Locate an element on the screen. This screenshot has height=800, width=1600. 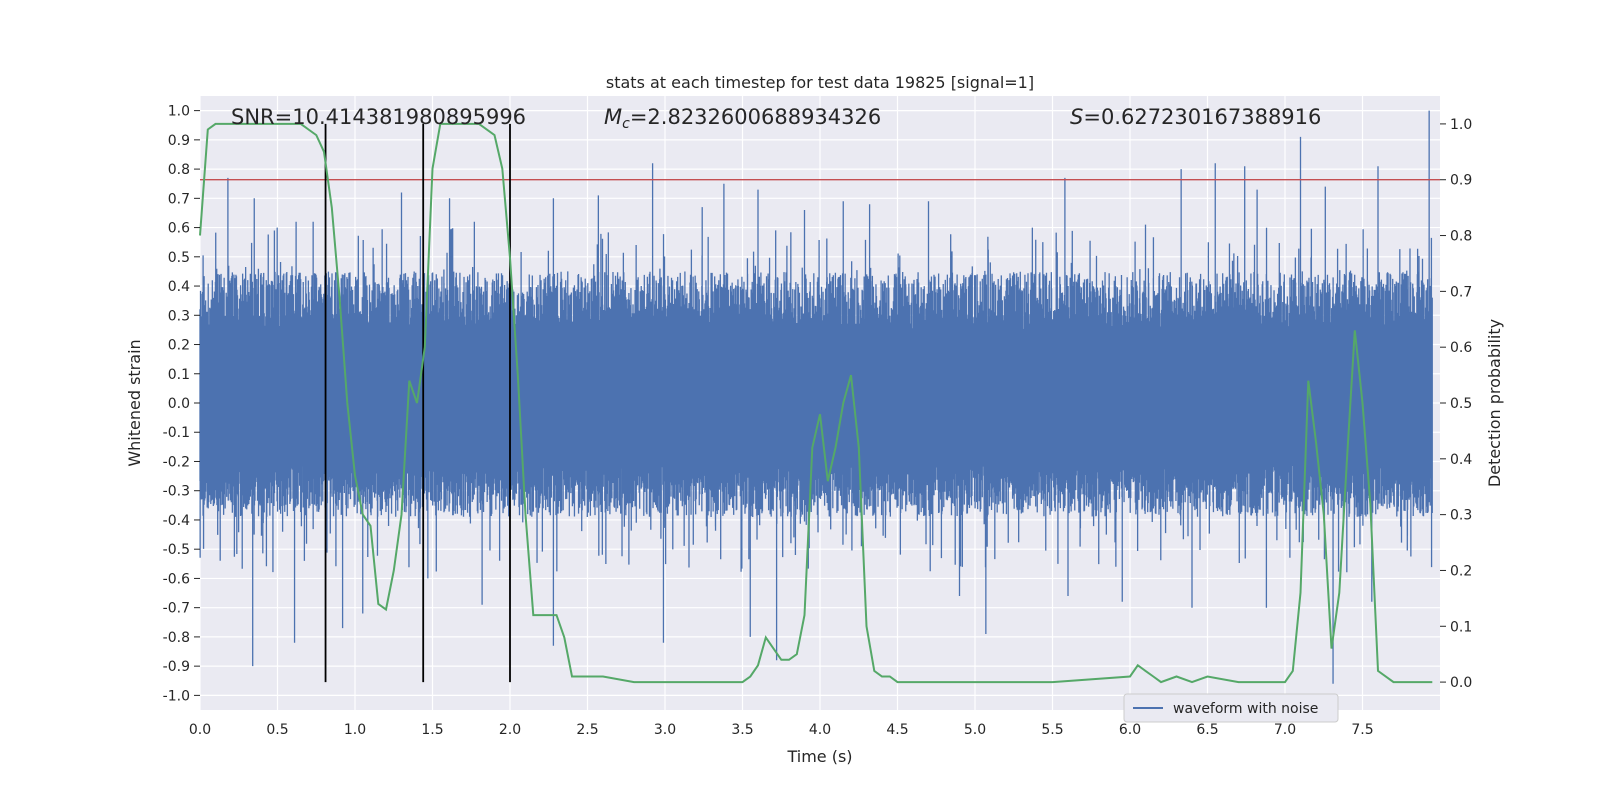
s-value: =0.627230167388916 is located at coordinates (1202, 117).